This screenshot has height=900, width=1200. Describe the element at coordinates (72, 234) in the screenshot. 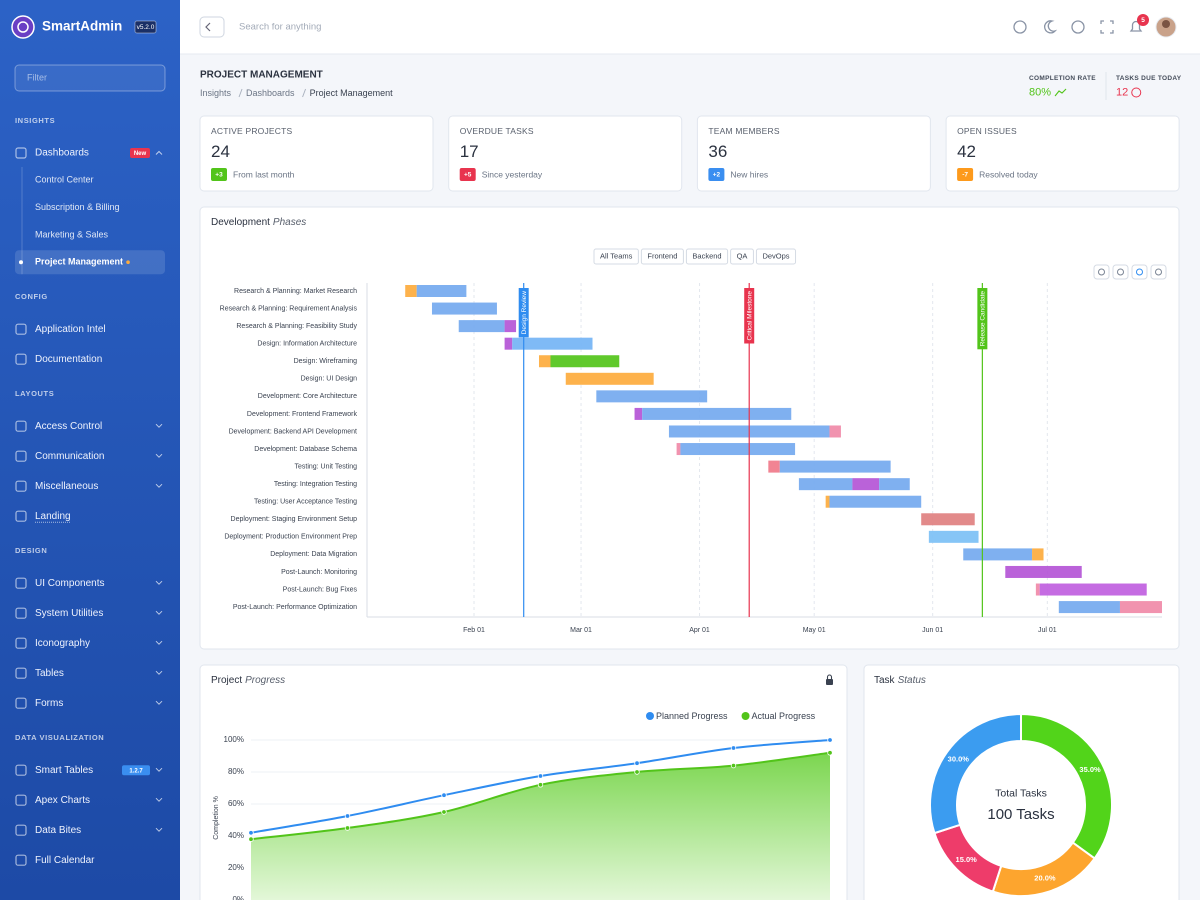

I see `nav-sub-item: Marketing & Sales` at that location.